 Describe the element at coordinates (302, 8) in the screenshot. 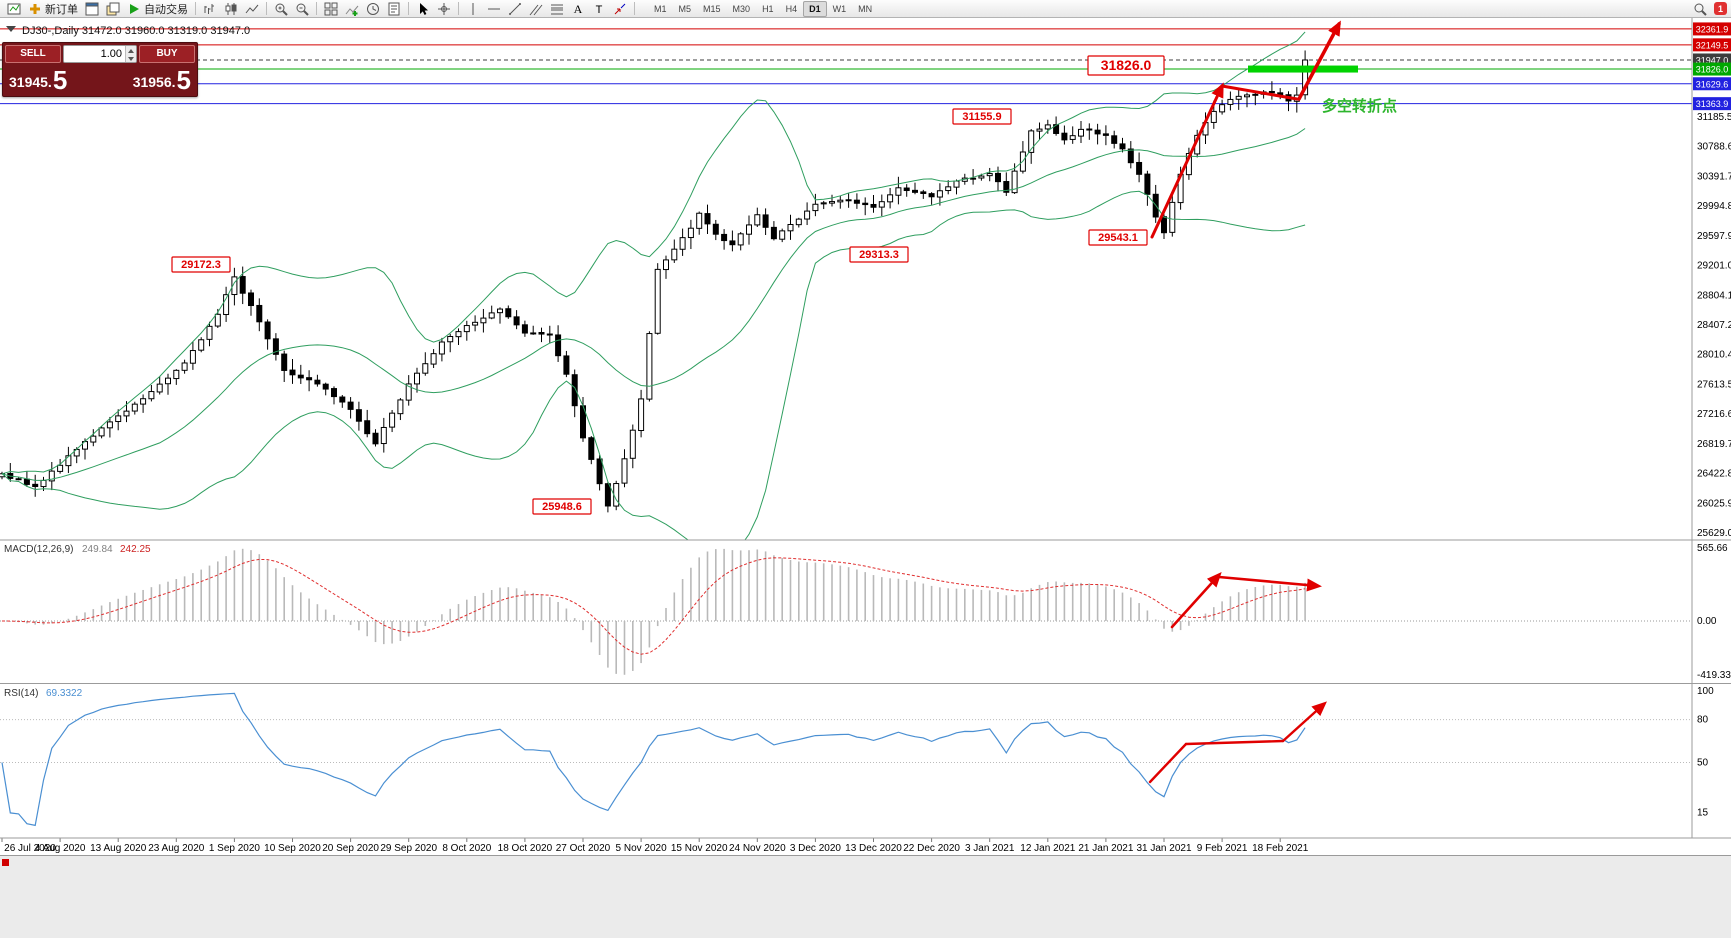

I see `zoom-out-icon` at that location.